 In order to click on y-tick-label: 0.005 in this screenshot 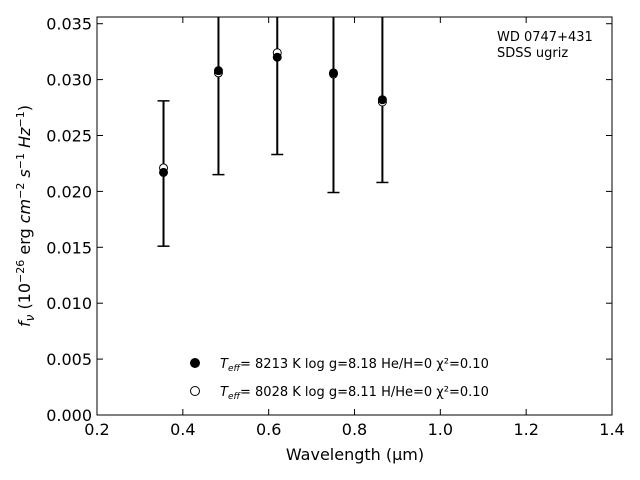, I will do `click(69, 359)`.